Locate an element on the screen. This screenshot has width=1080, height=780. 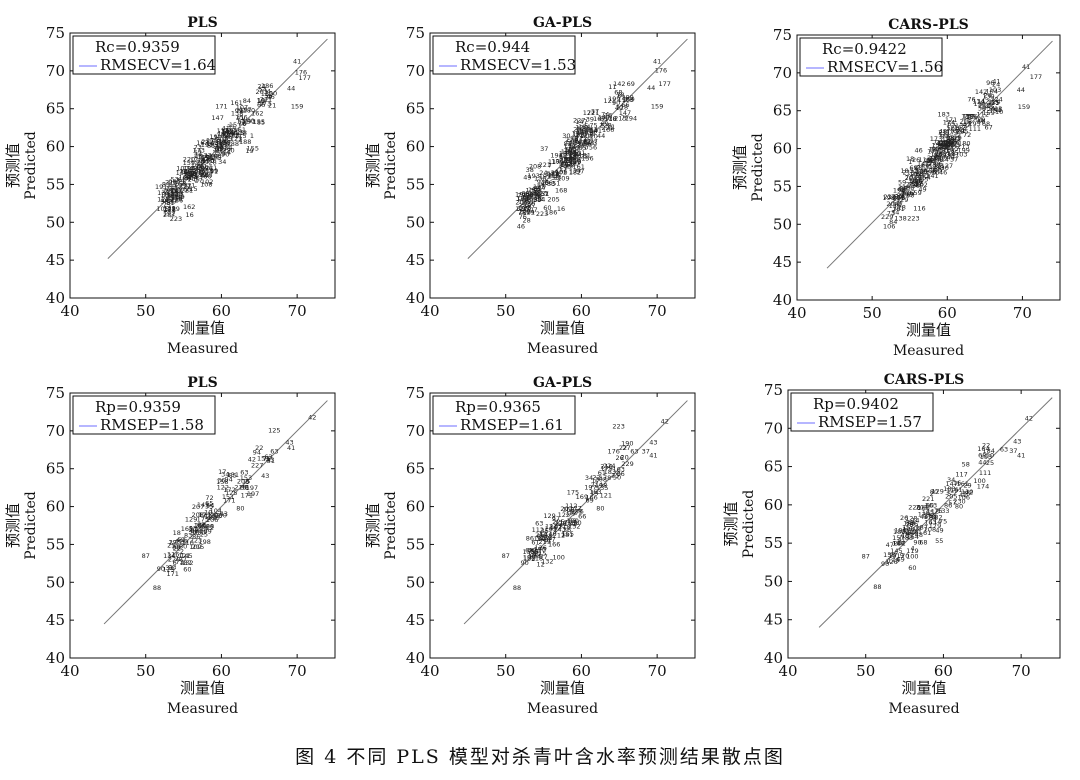
scatter-point: 23 is located at coordinates (951, 142).